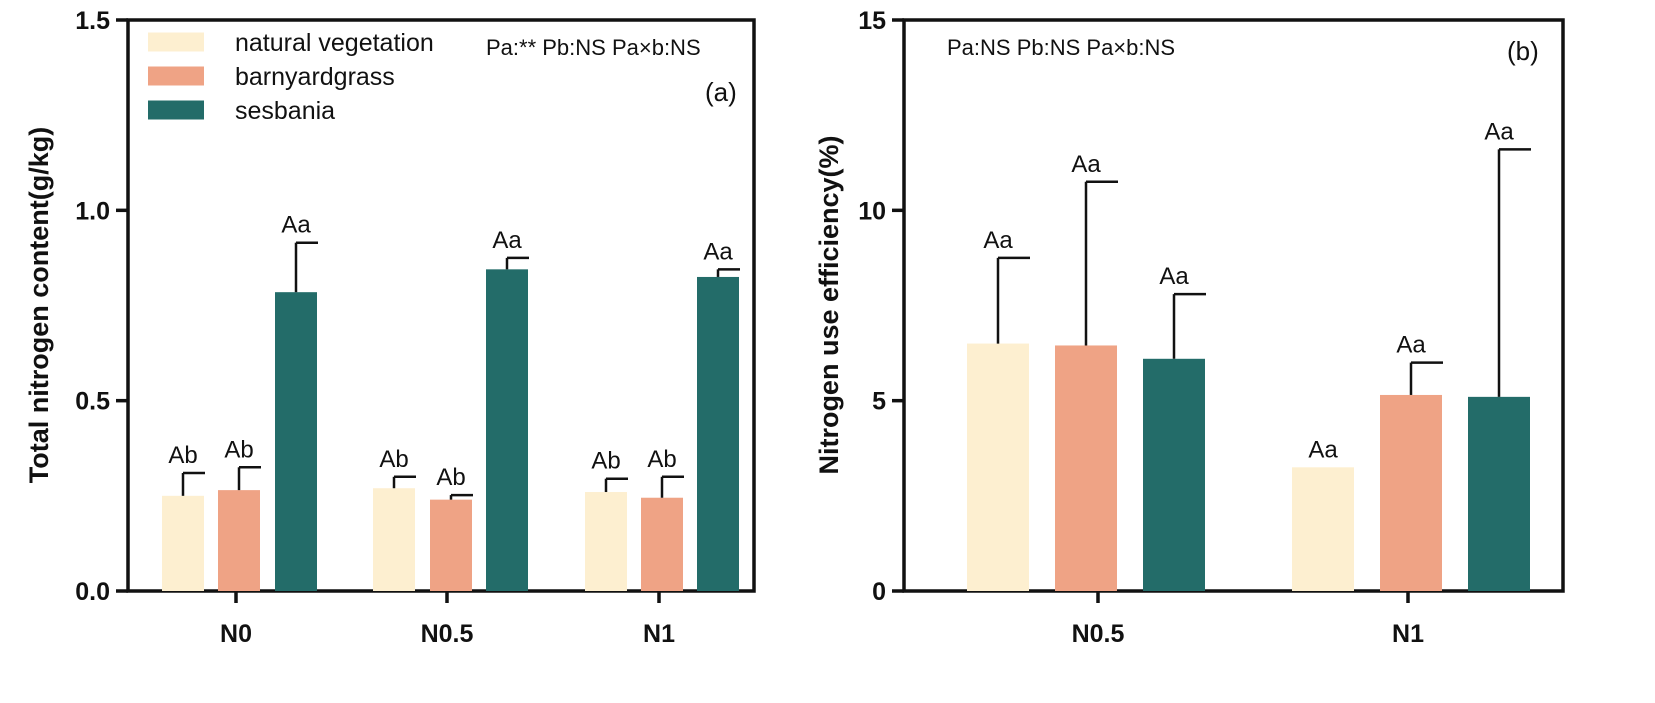 The width and height of the screenshot is (1655, 703). I want to click on x-tick-label: N0, so click(236, 634).